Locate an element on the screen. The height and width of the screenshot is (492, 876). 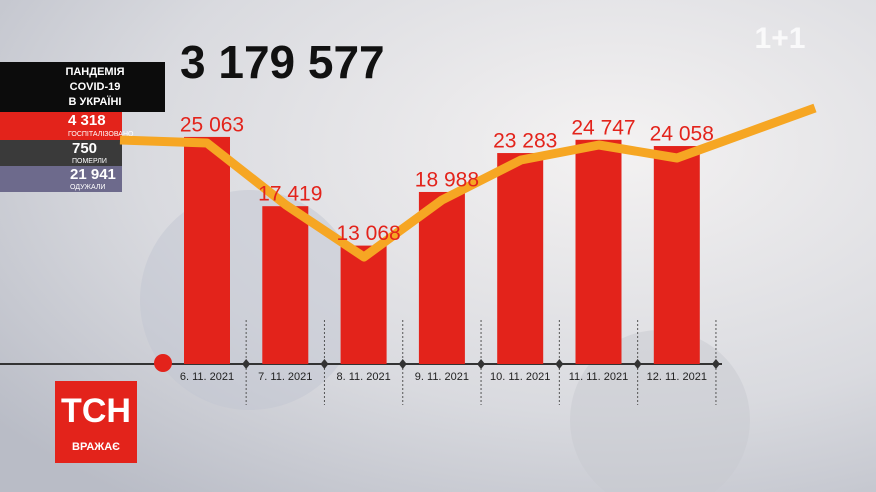
value-label: 24 058 is located at coordinates (682, 134).